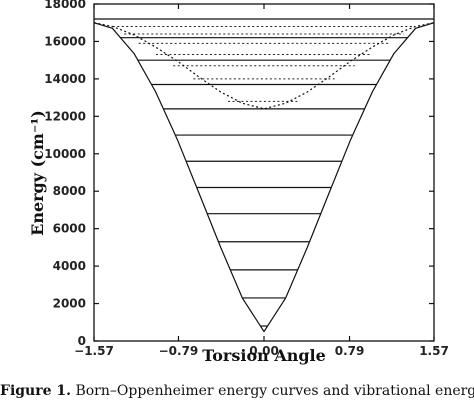  What do you see at coordinates (350, 351) in the screenshot?
I see `x-tick-label-4: 0.79` at bounding box center [350, 351].